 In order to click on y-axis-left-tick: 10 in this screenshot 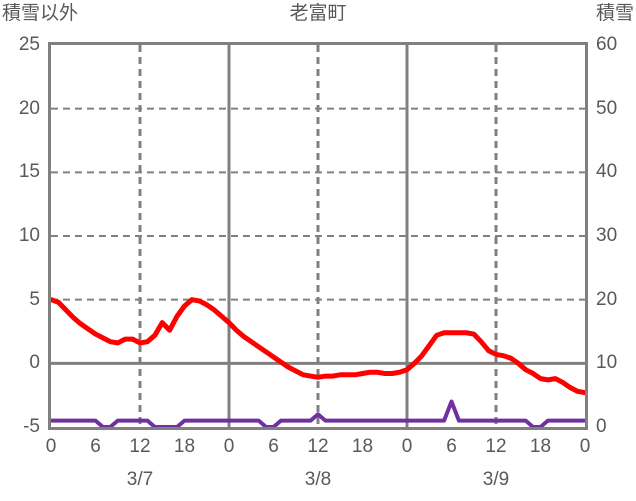, I will do `click(29, 235)`.